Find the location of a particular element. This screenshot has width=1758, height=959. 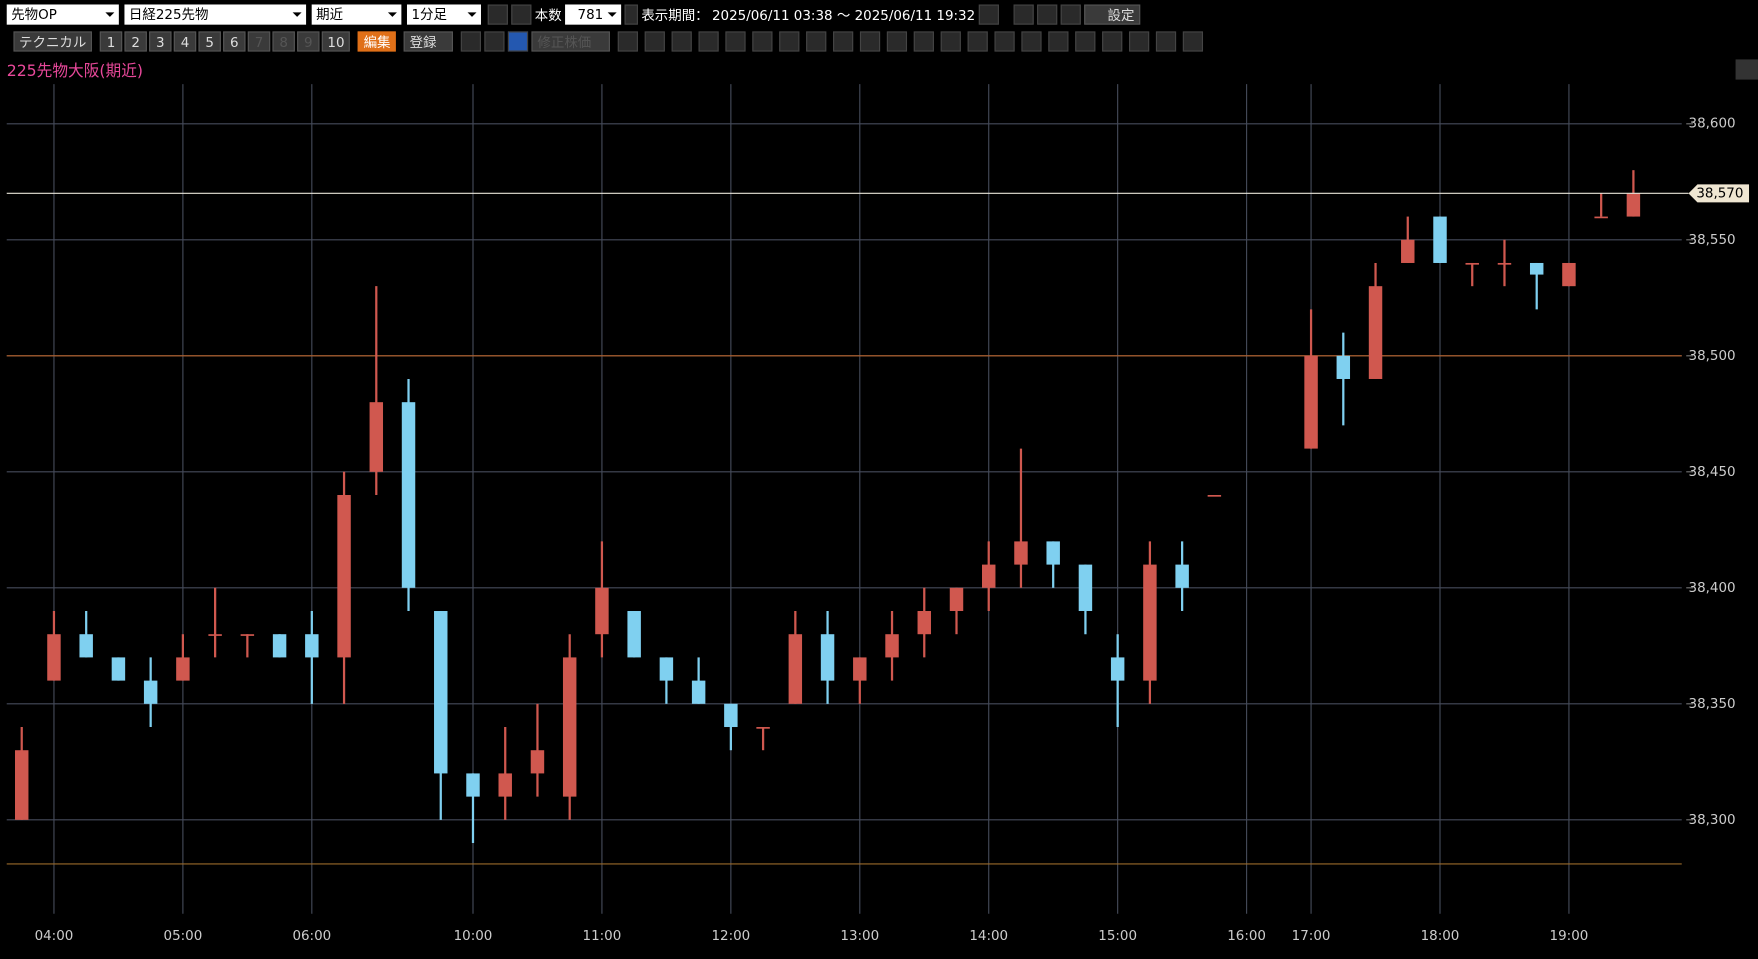

x-tick-label: 13:00 is located at coordinates (859, 936).